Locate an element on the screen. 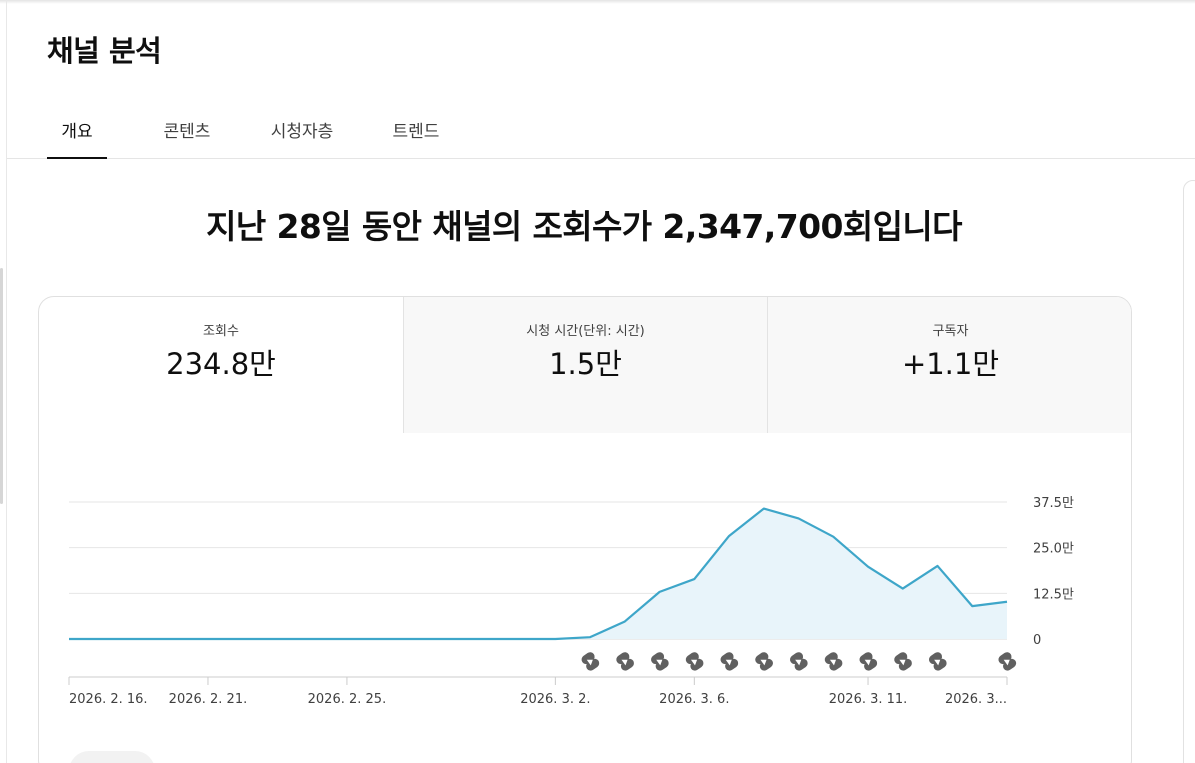  left-divider is located at coordinates (6, 381).